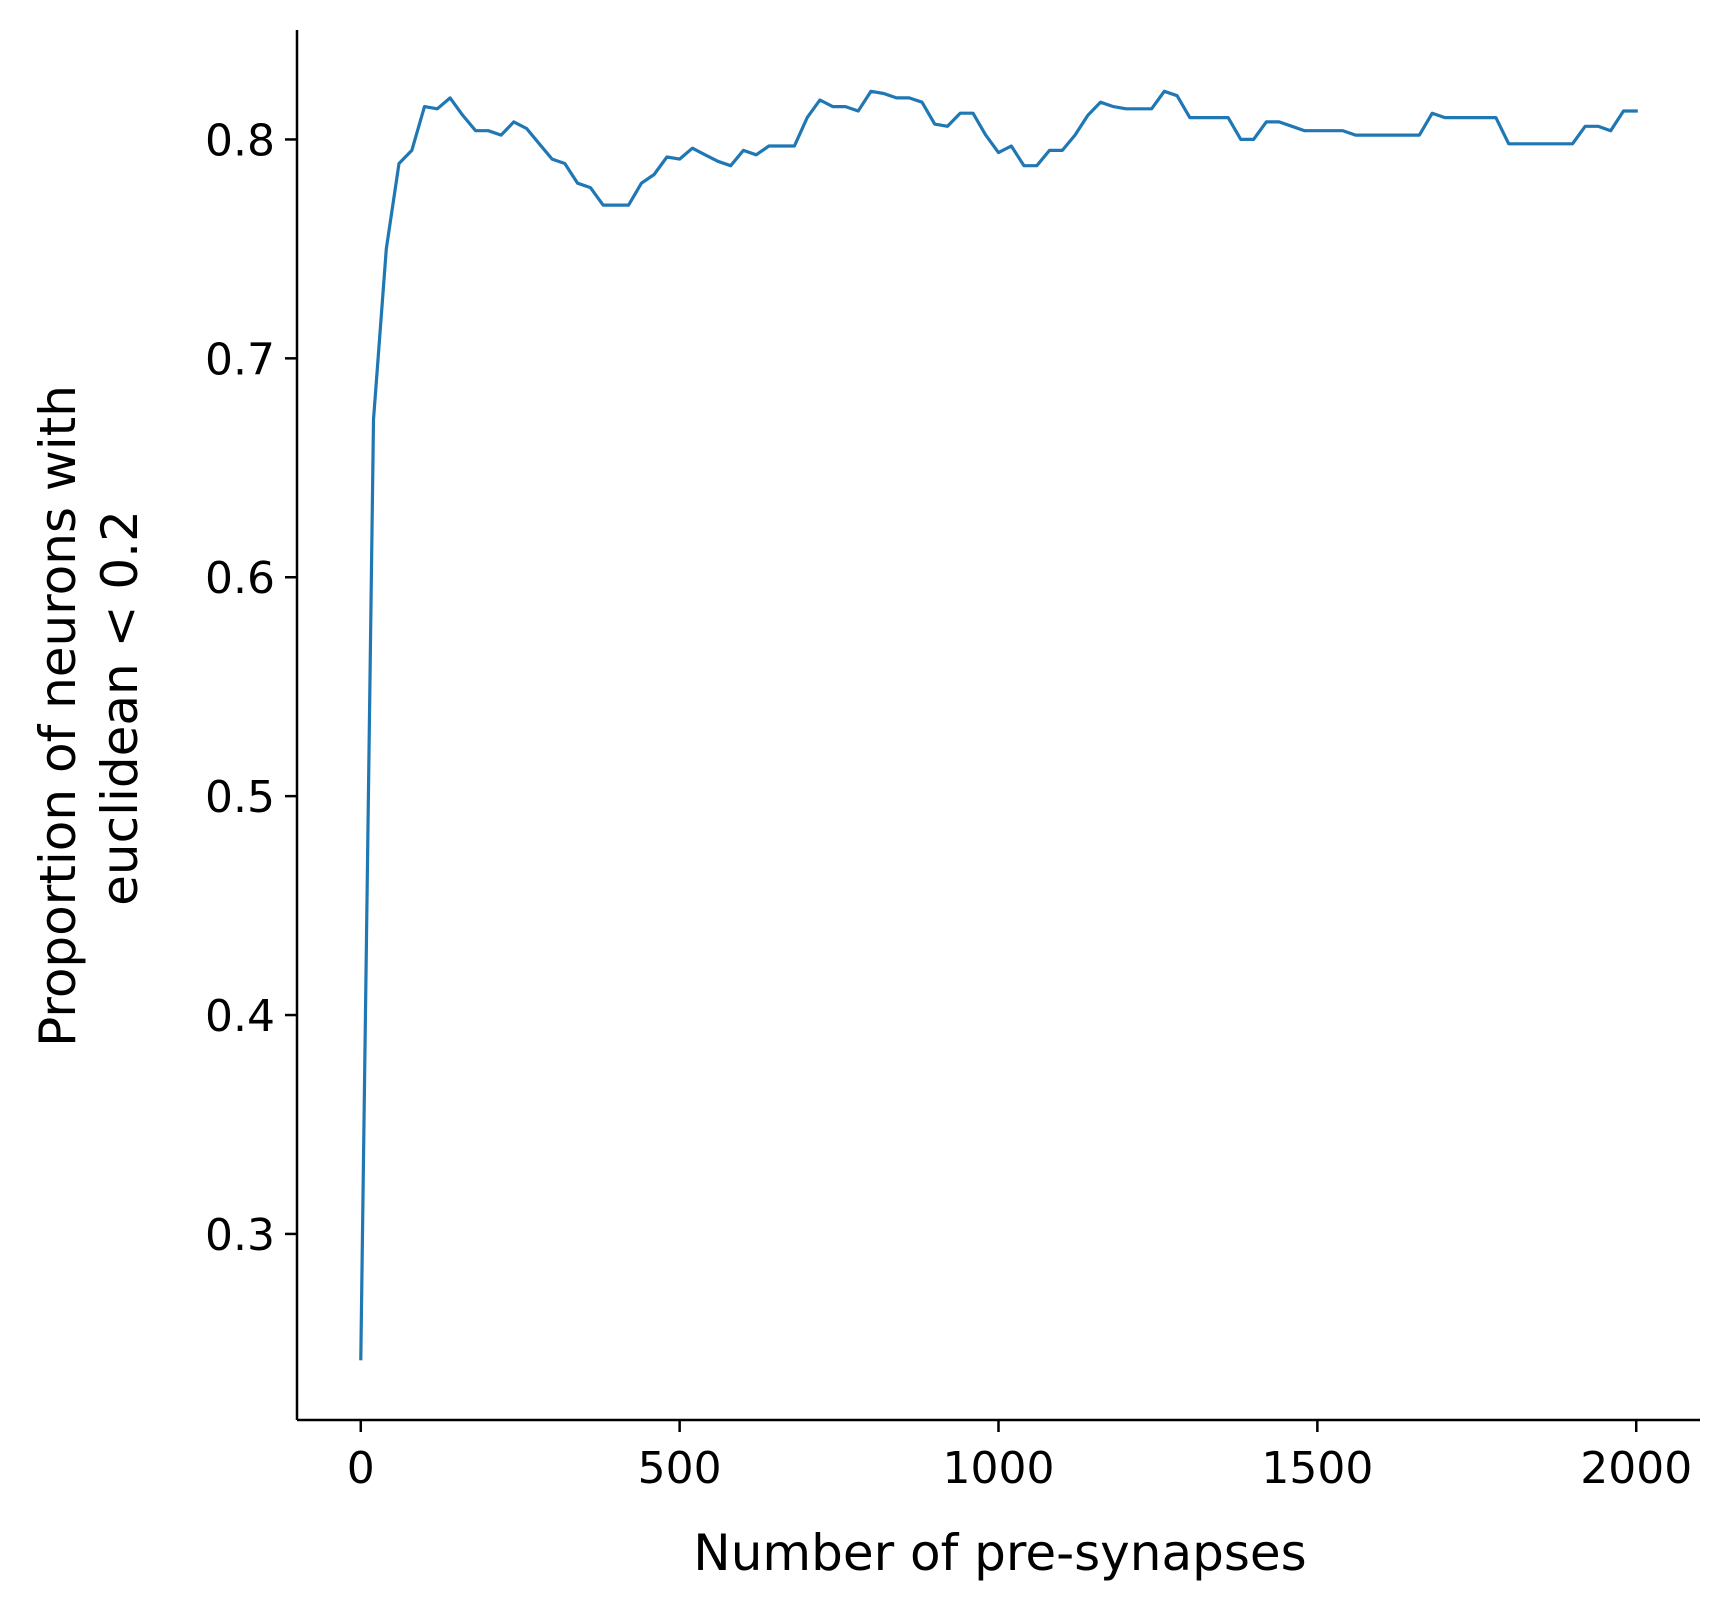  Describe the element at coordinates (999, 1468) in the screenshot. I see `x-tick-label: 1000` at that location.